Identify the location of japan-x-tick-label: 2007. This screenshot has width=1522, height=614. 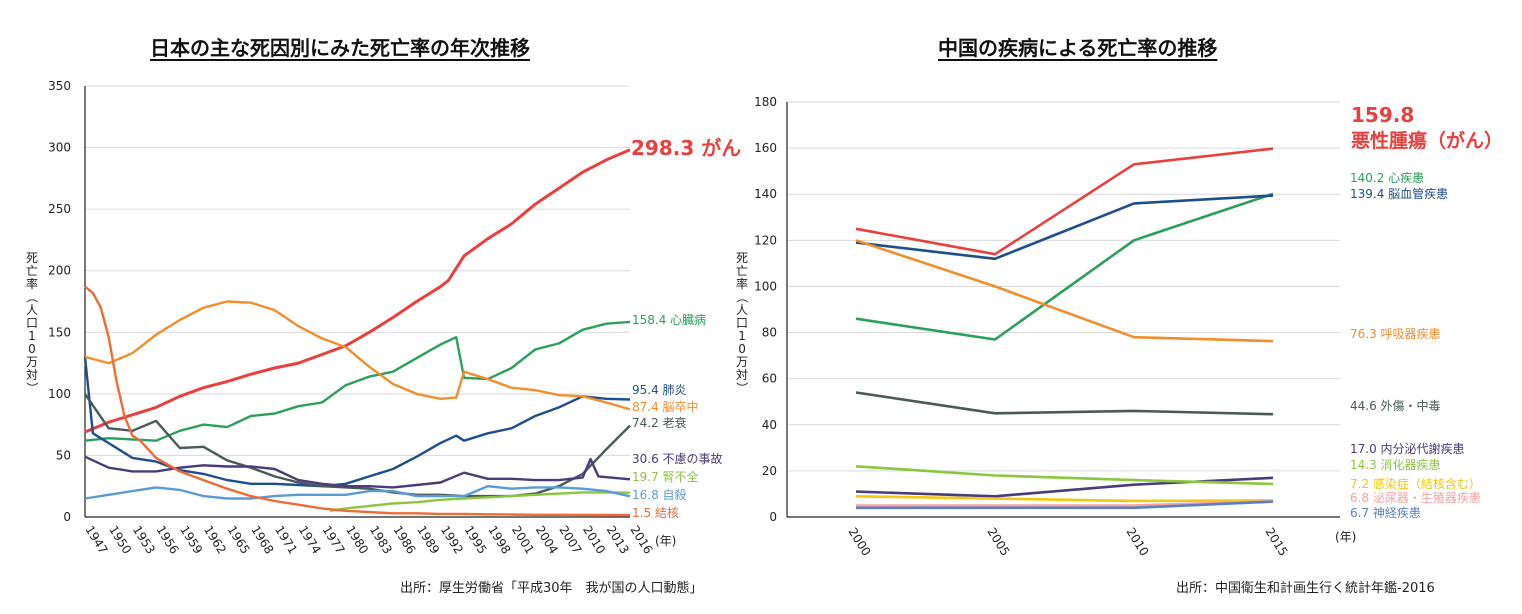
(570, 539).